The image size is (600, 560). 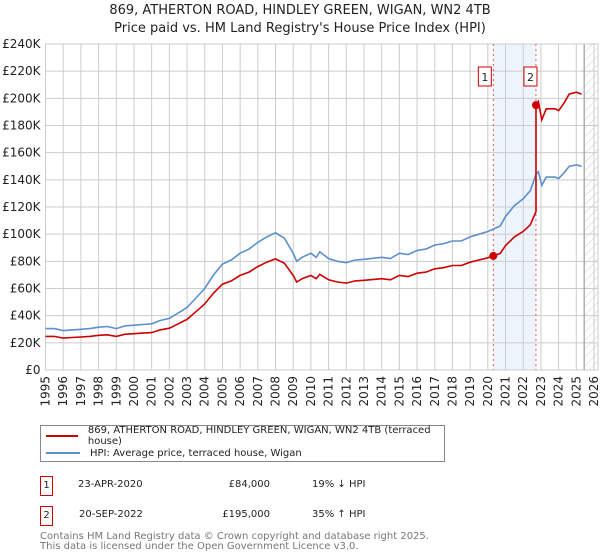 I want to click on x-tick-label: 2007, so click(x=258, y=391).